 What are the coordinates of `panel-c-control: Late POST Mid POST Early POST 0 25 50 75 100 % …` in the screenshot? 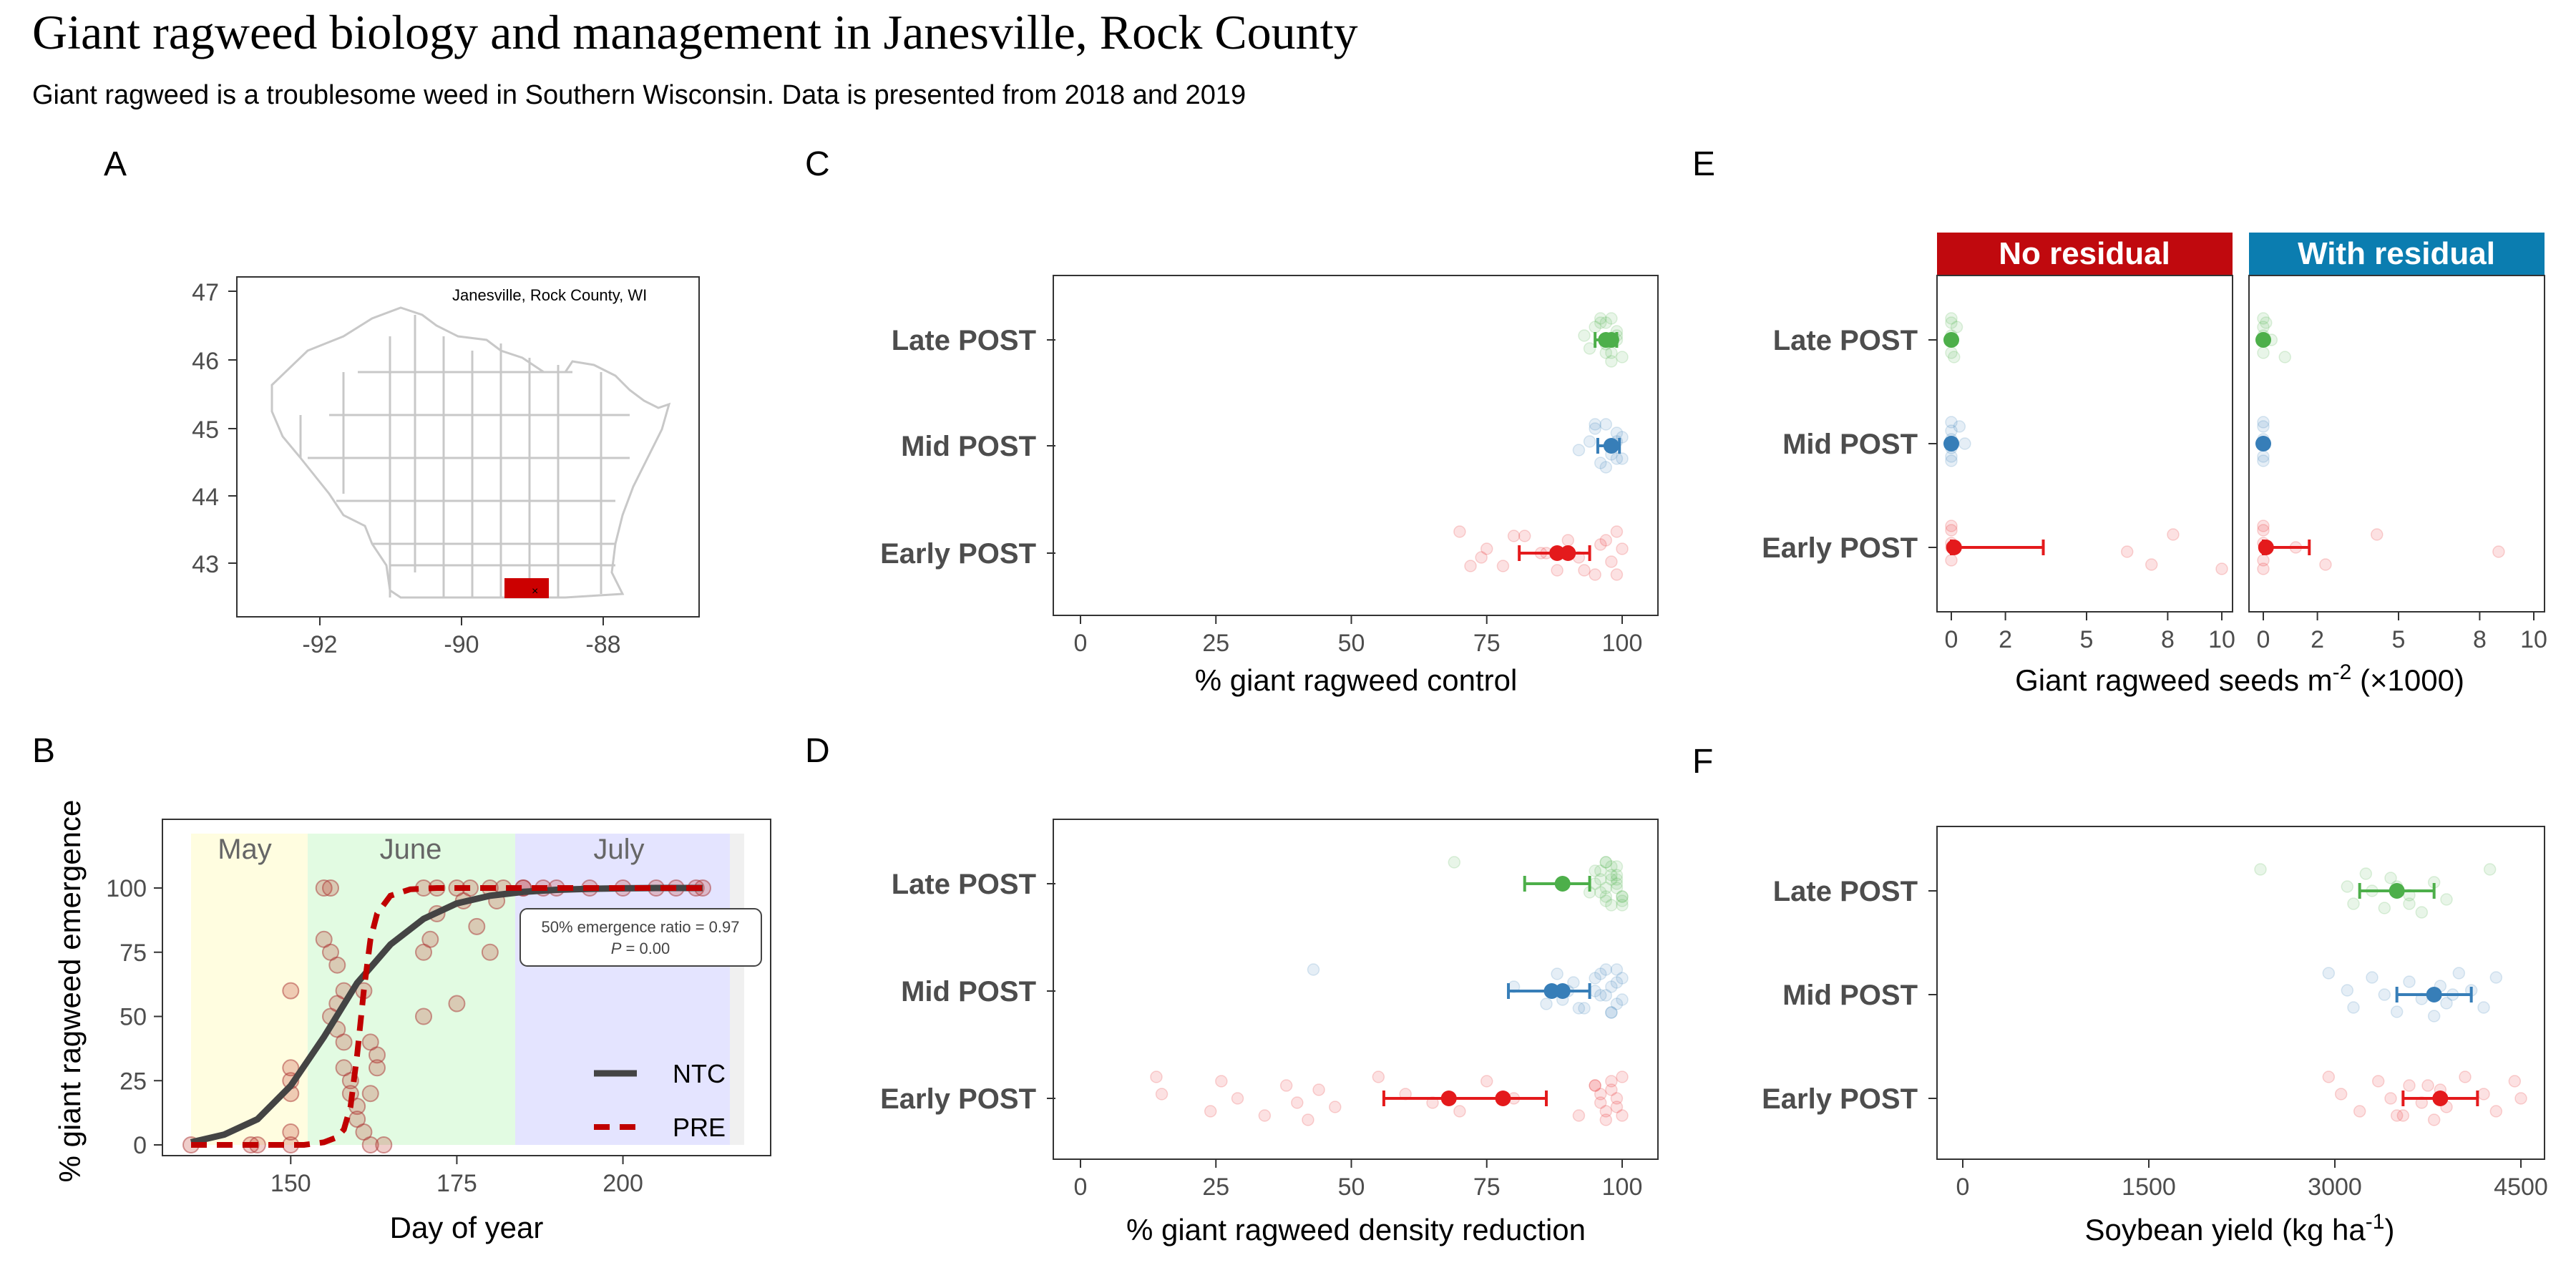 It's located at (1269, 486).